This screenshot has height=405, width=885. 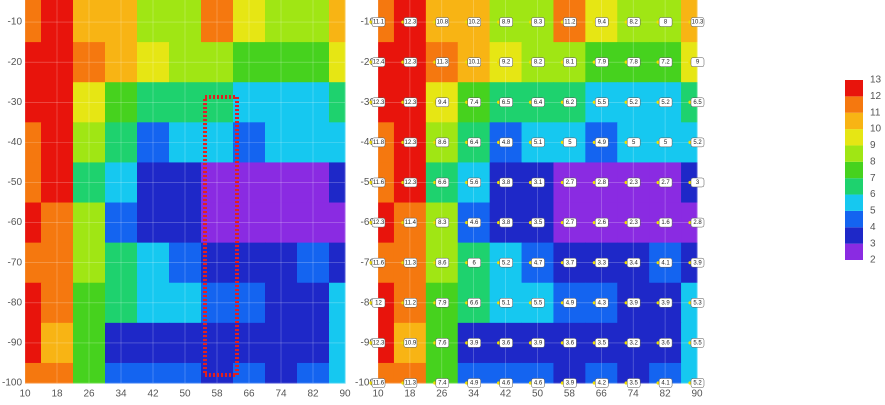 What do you see at coordinates (876, 80) in the screenshot?
I see `colorbar-label: 13` at bounding box center [876, 80].